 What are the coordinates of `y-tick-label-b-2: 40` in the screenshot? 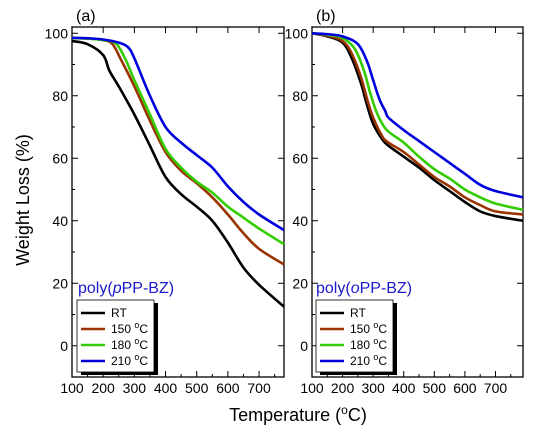 It's located at (300, 221).